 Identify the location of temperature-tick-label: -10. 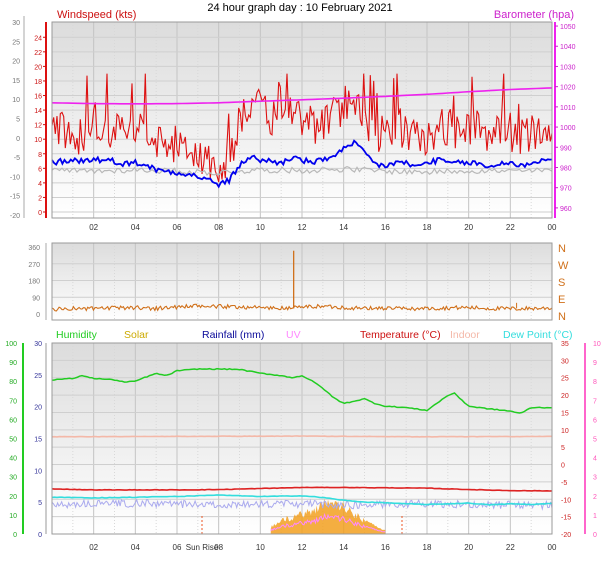
(566, 500).